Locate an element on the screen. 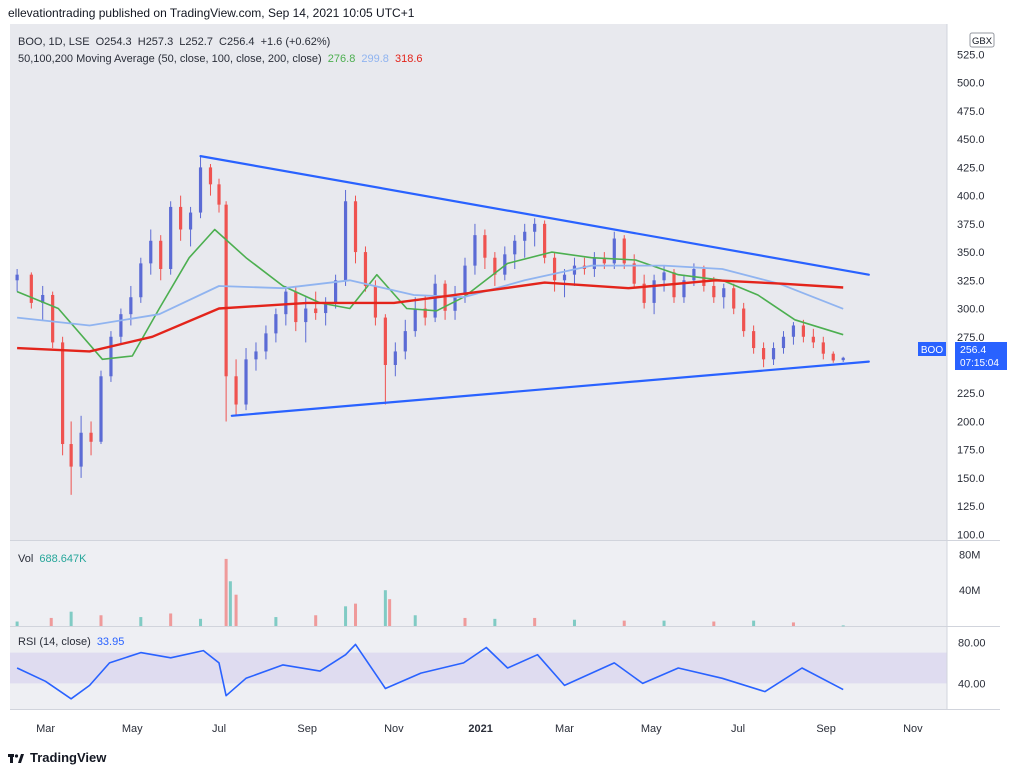  currency-box: GBX is located at coordinates (982, 40).